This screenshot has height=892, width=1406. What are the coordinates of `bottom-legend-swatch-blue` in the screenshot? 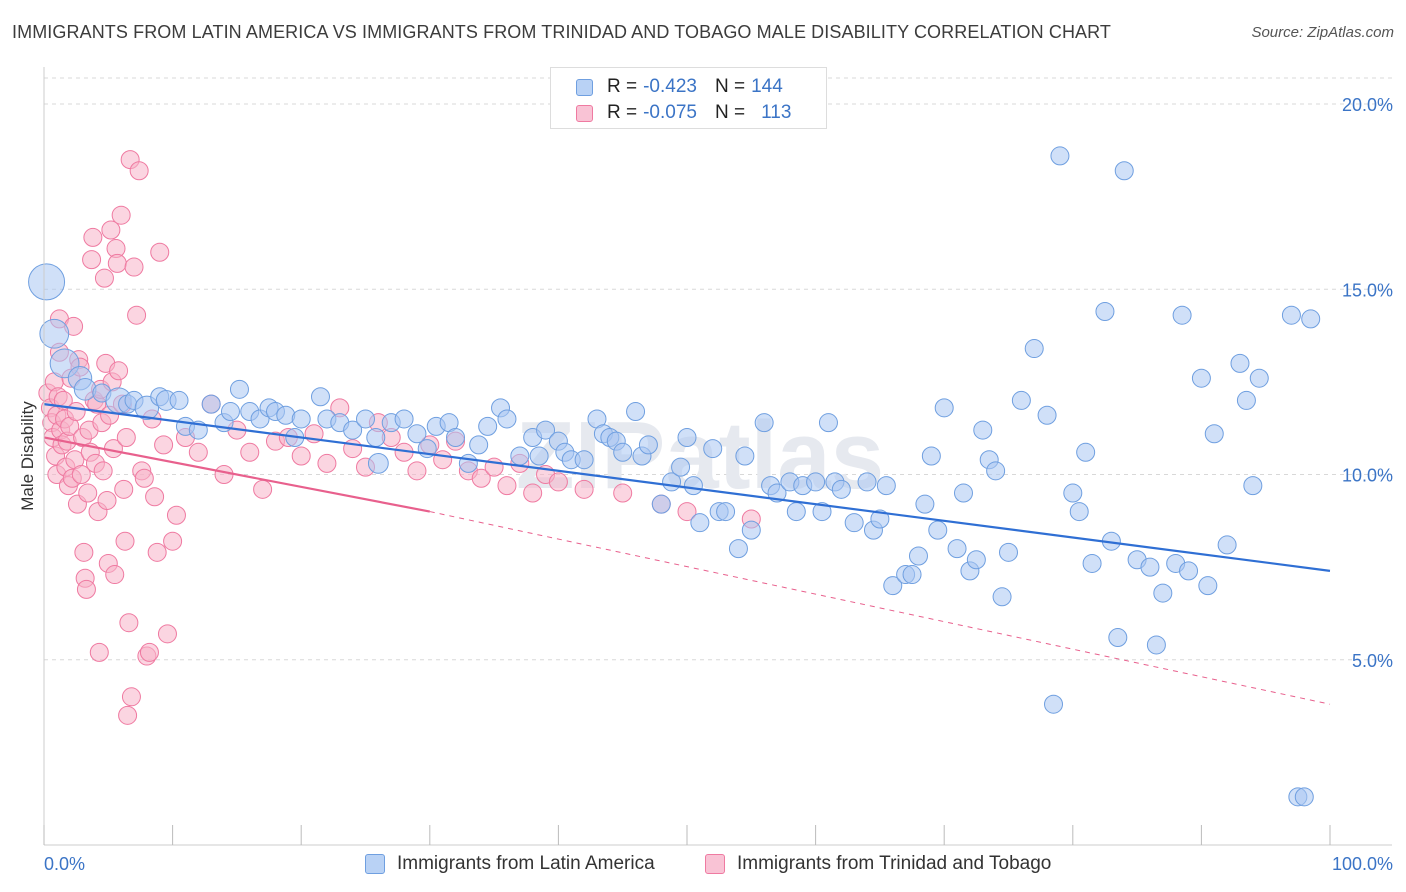 It's located at (375, 864).